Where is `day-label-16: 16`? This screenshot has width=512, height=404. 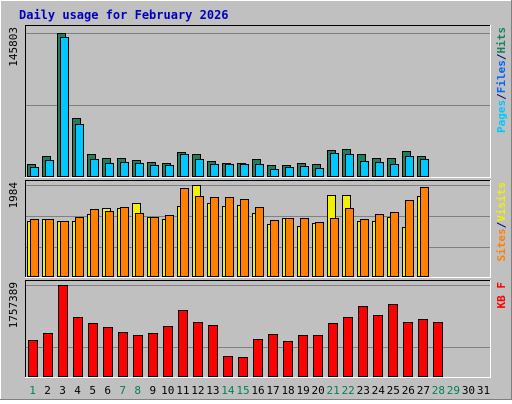 day-label-16: 16 is located at coordinates (257, 390).